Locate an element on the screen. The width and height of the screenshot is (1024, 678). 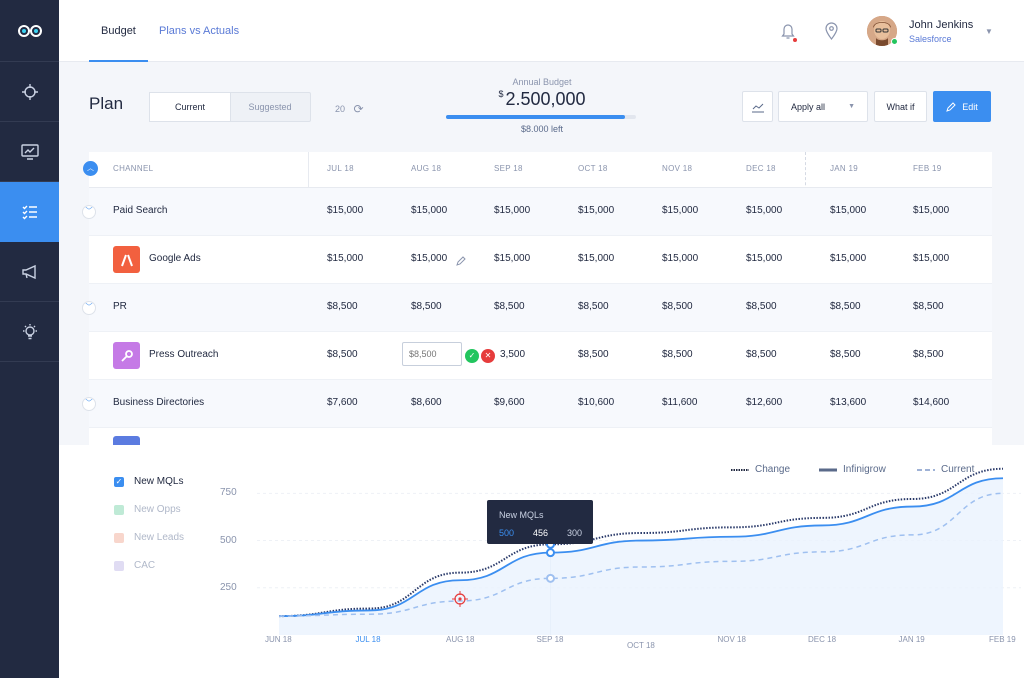
budget-cell: $10,600 is located at coordinates (596, 402).